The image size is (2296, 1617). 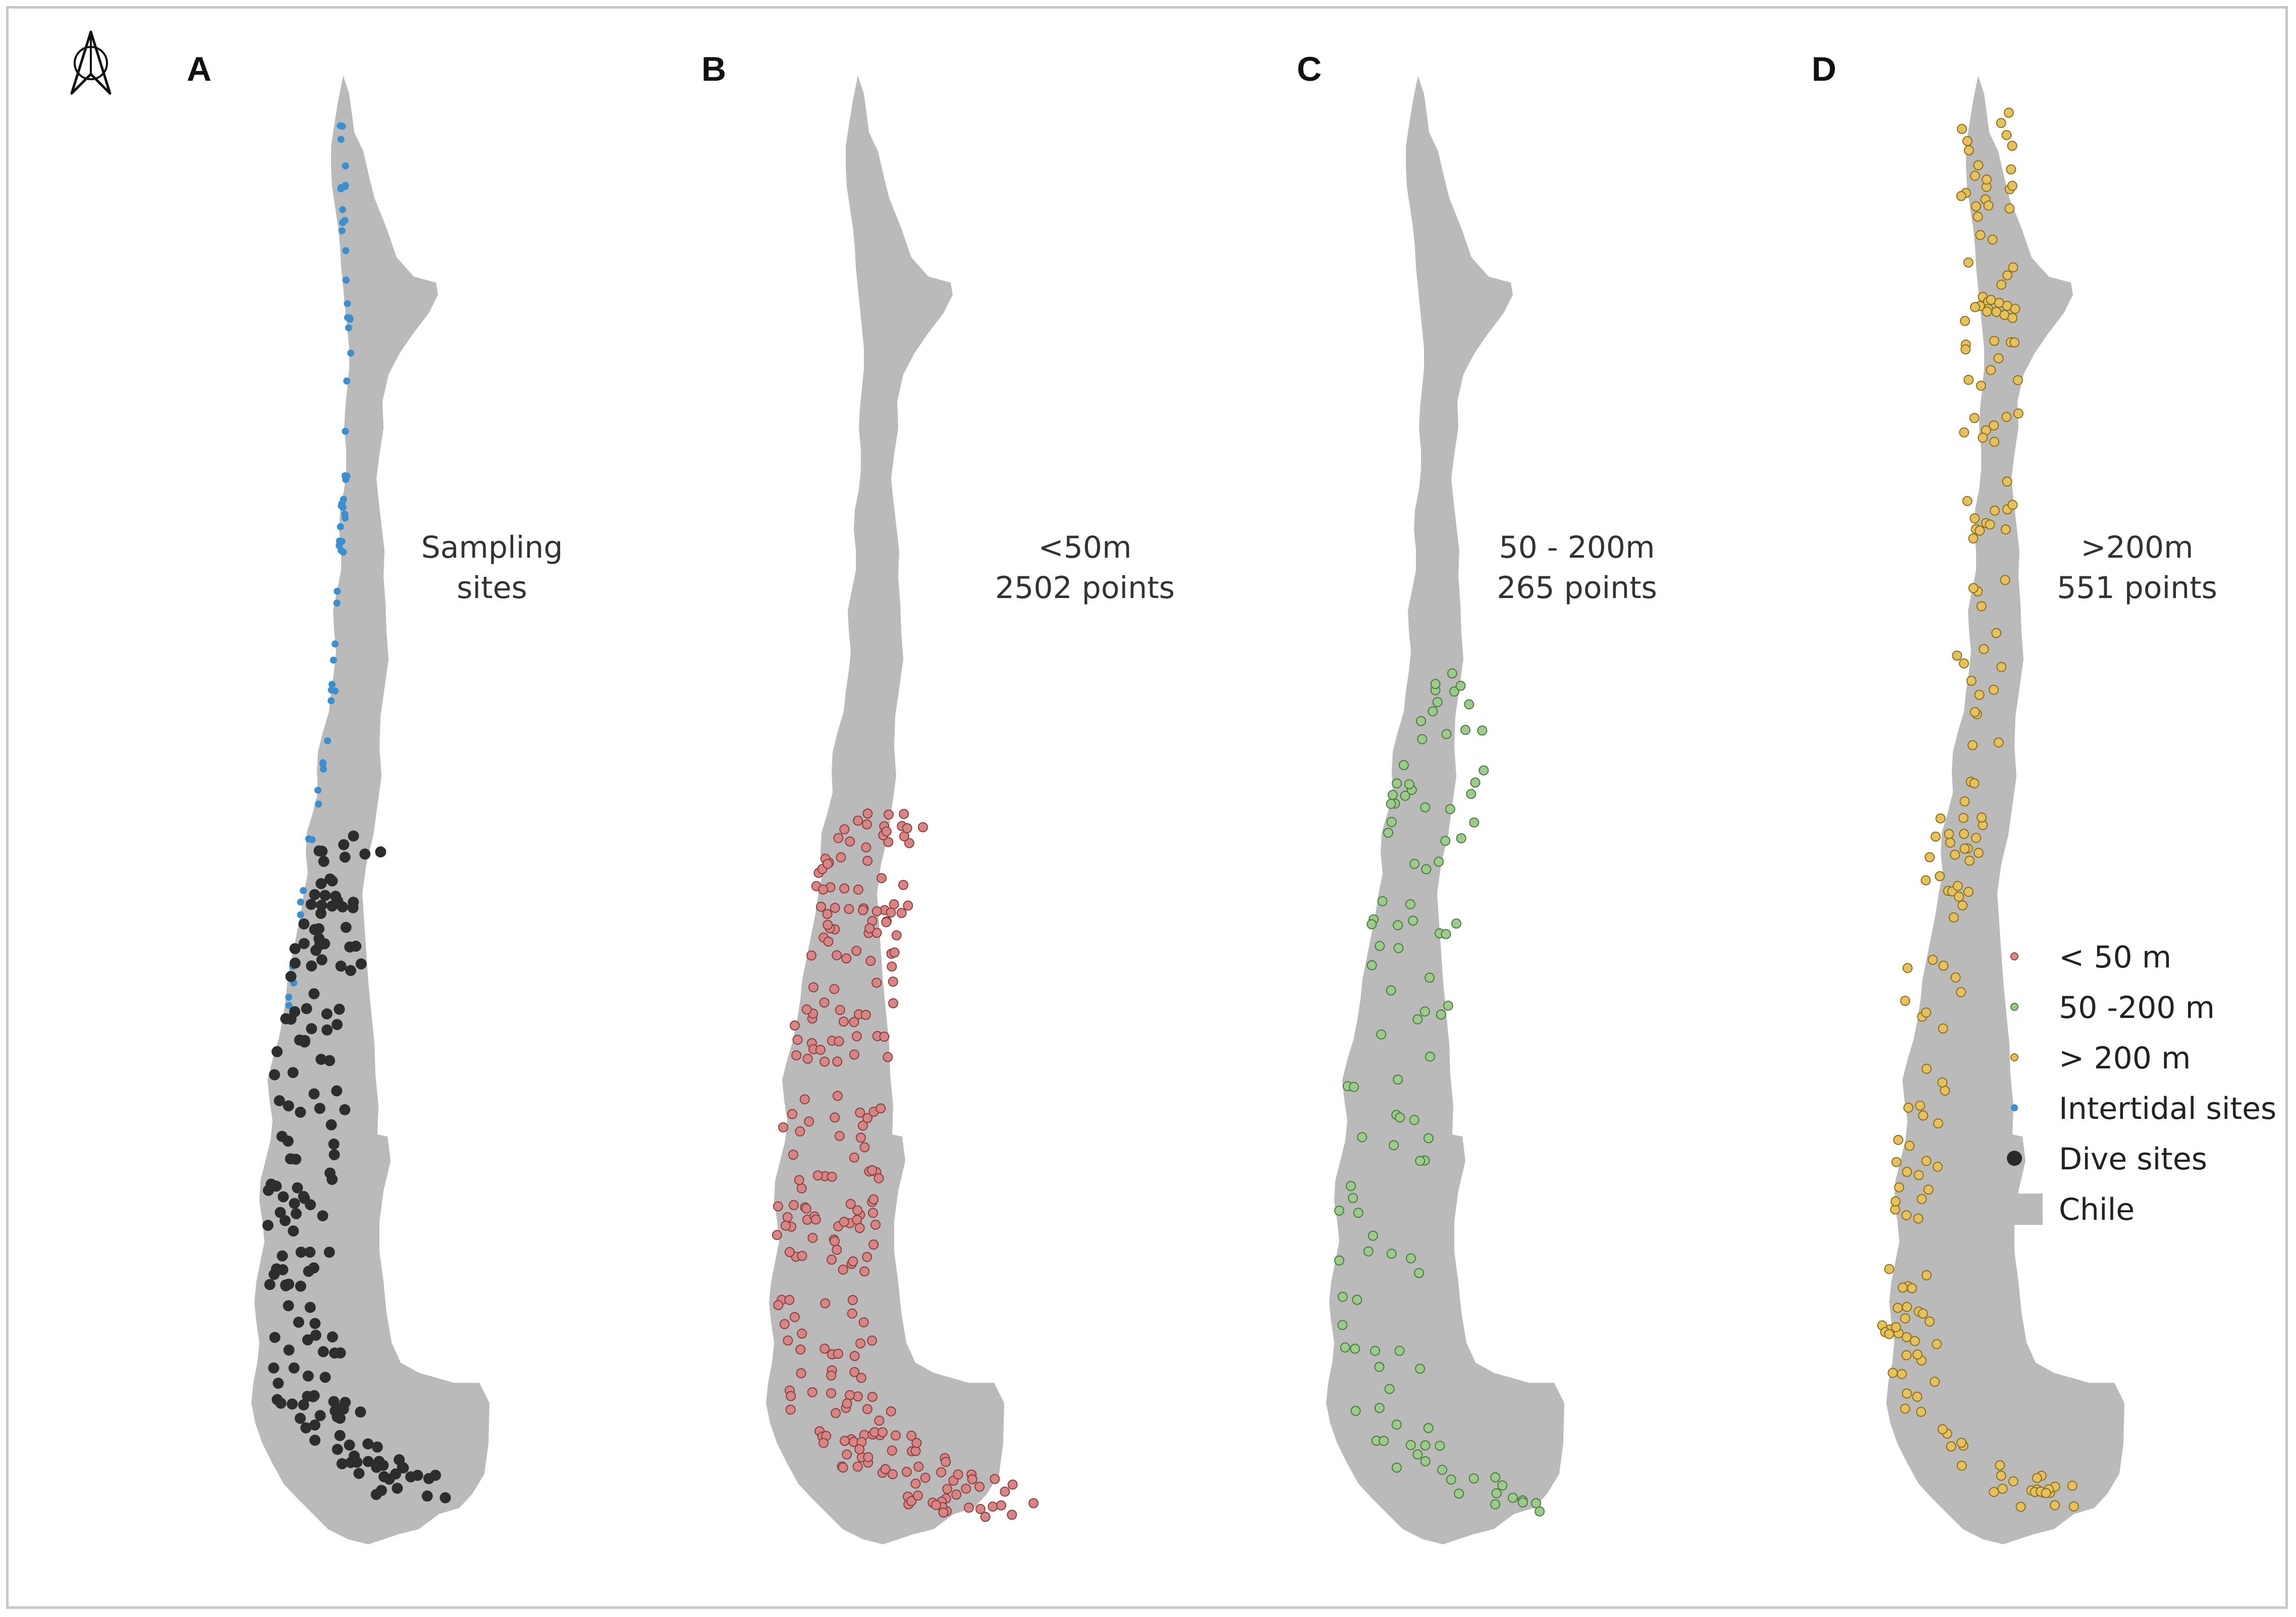 What do you see at coordinates (2112, 1008) in the screenshot?
I see `legend-item-mid: 50 -200 m` at bounding box center [2112, 1008].